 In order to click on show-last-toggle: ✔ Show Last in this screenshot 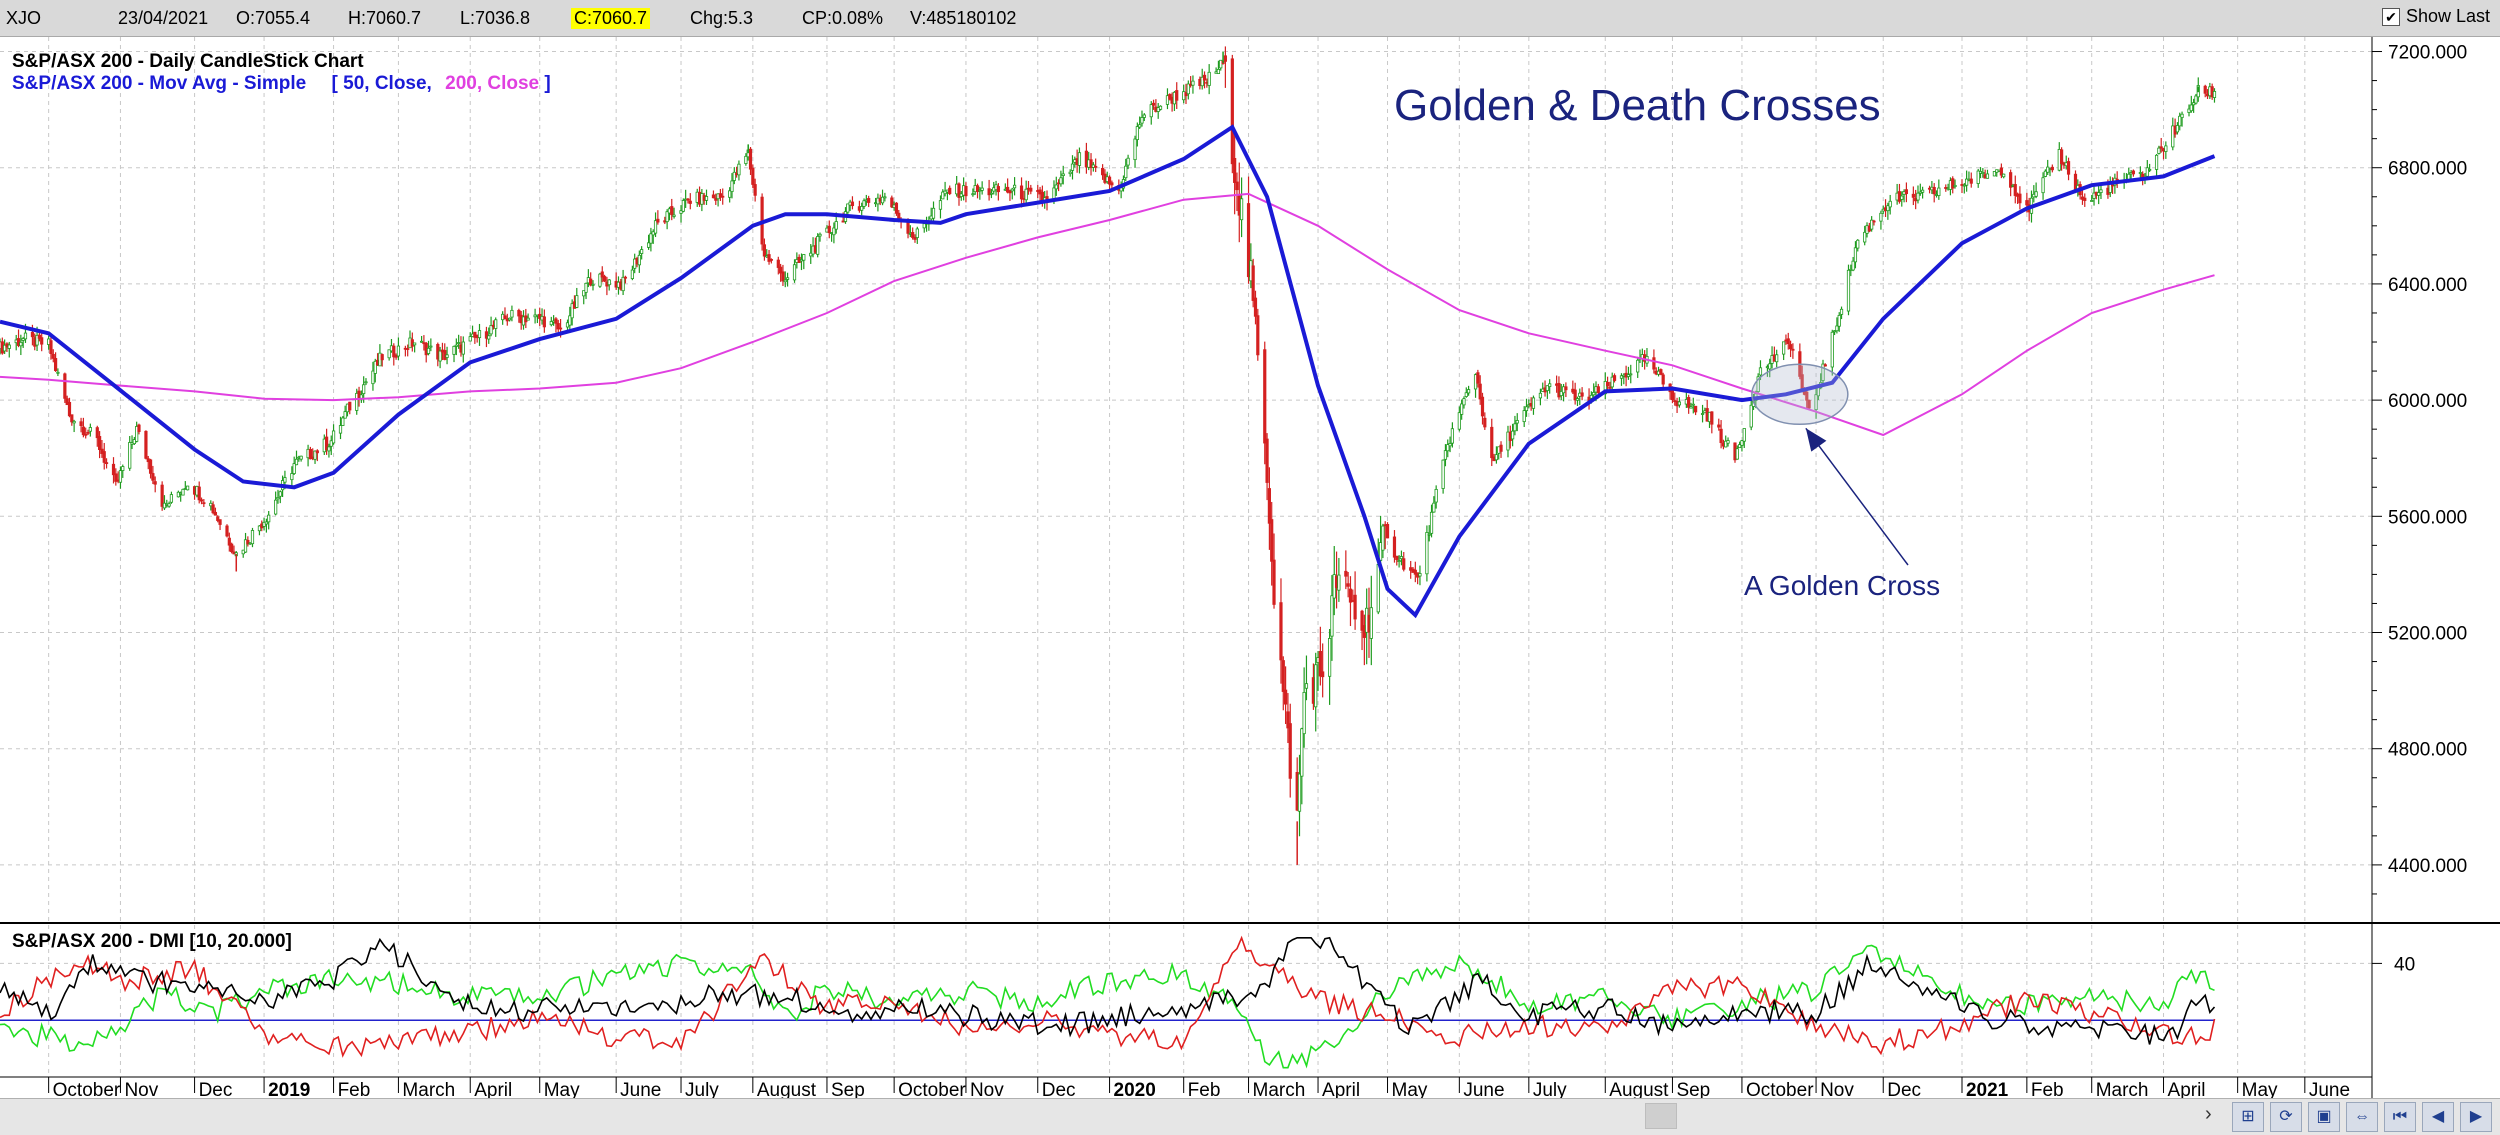, I will do `click(2435, 16)`.